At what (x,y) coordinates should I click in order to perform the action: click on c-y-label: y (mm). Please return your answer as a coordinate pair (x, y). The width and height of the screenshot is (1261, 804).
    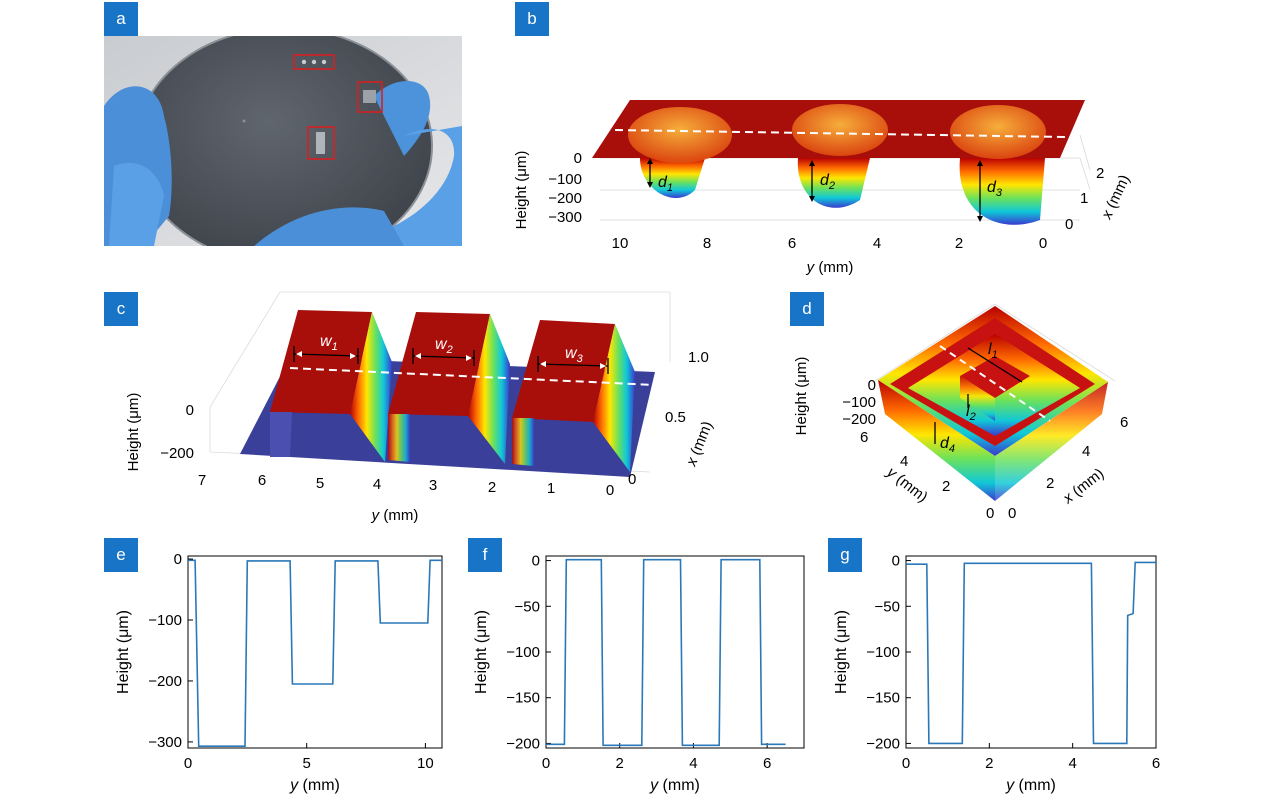
    Looking at the image, I should click on (395, 515).